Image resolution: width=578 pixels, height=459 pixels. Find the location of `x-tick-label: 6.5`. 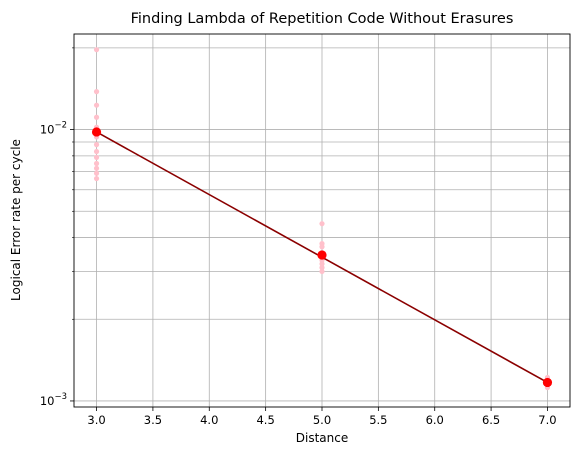

x-tick-label: 6.5 is located at coordinates (491, 420).